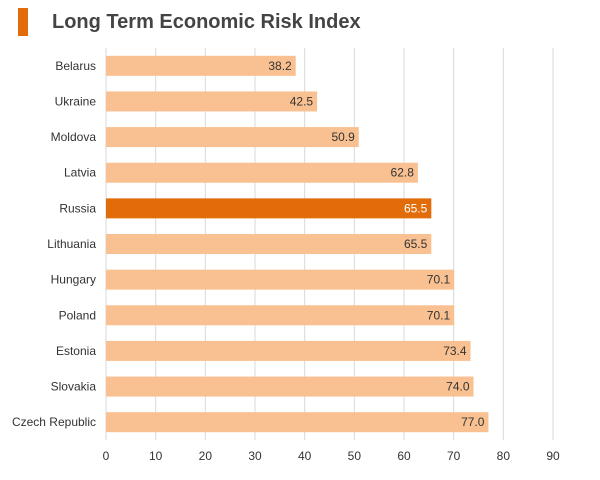 The image size is (600, 480). What do you see at coordinates (77, 315) in the screenshot?
I see `category-label: Poland` at bounding box center [77, 315].